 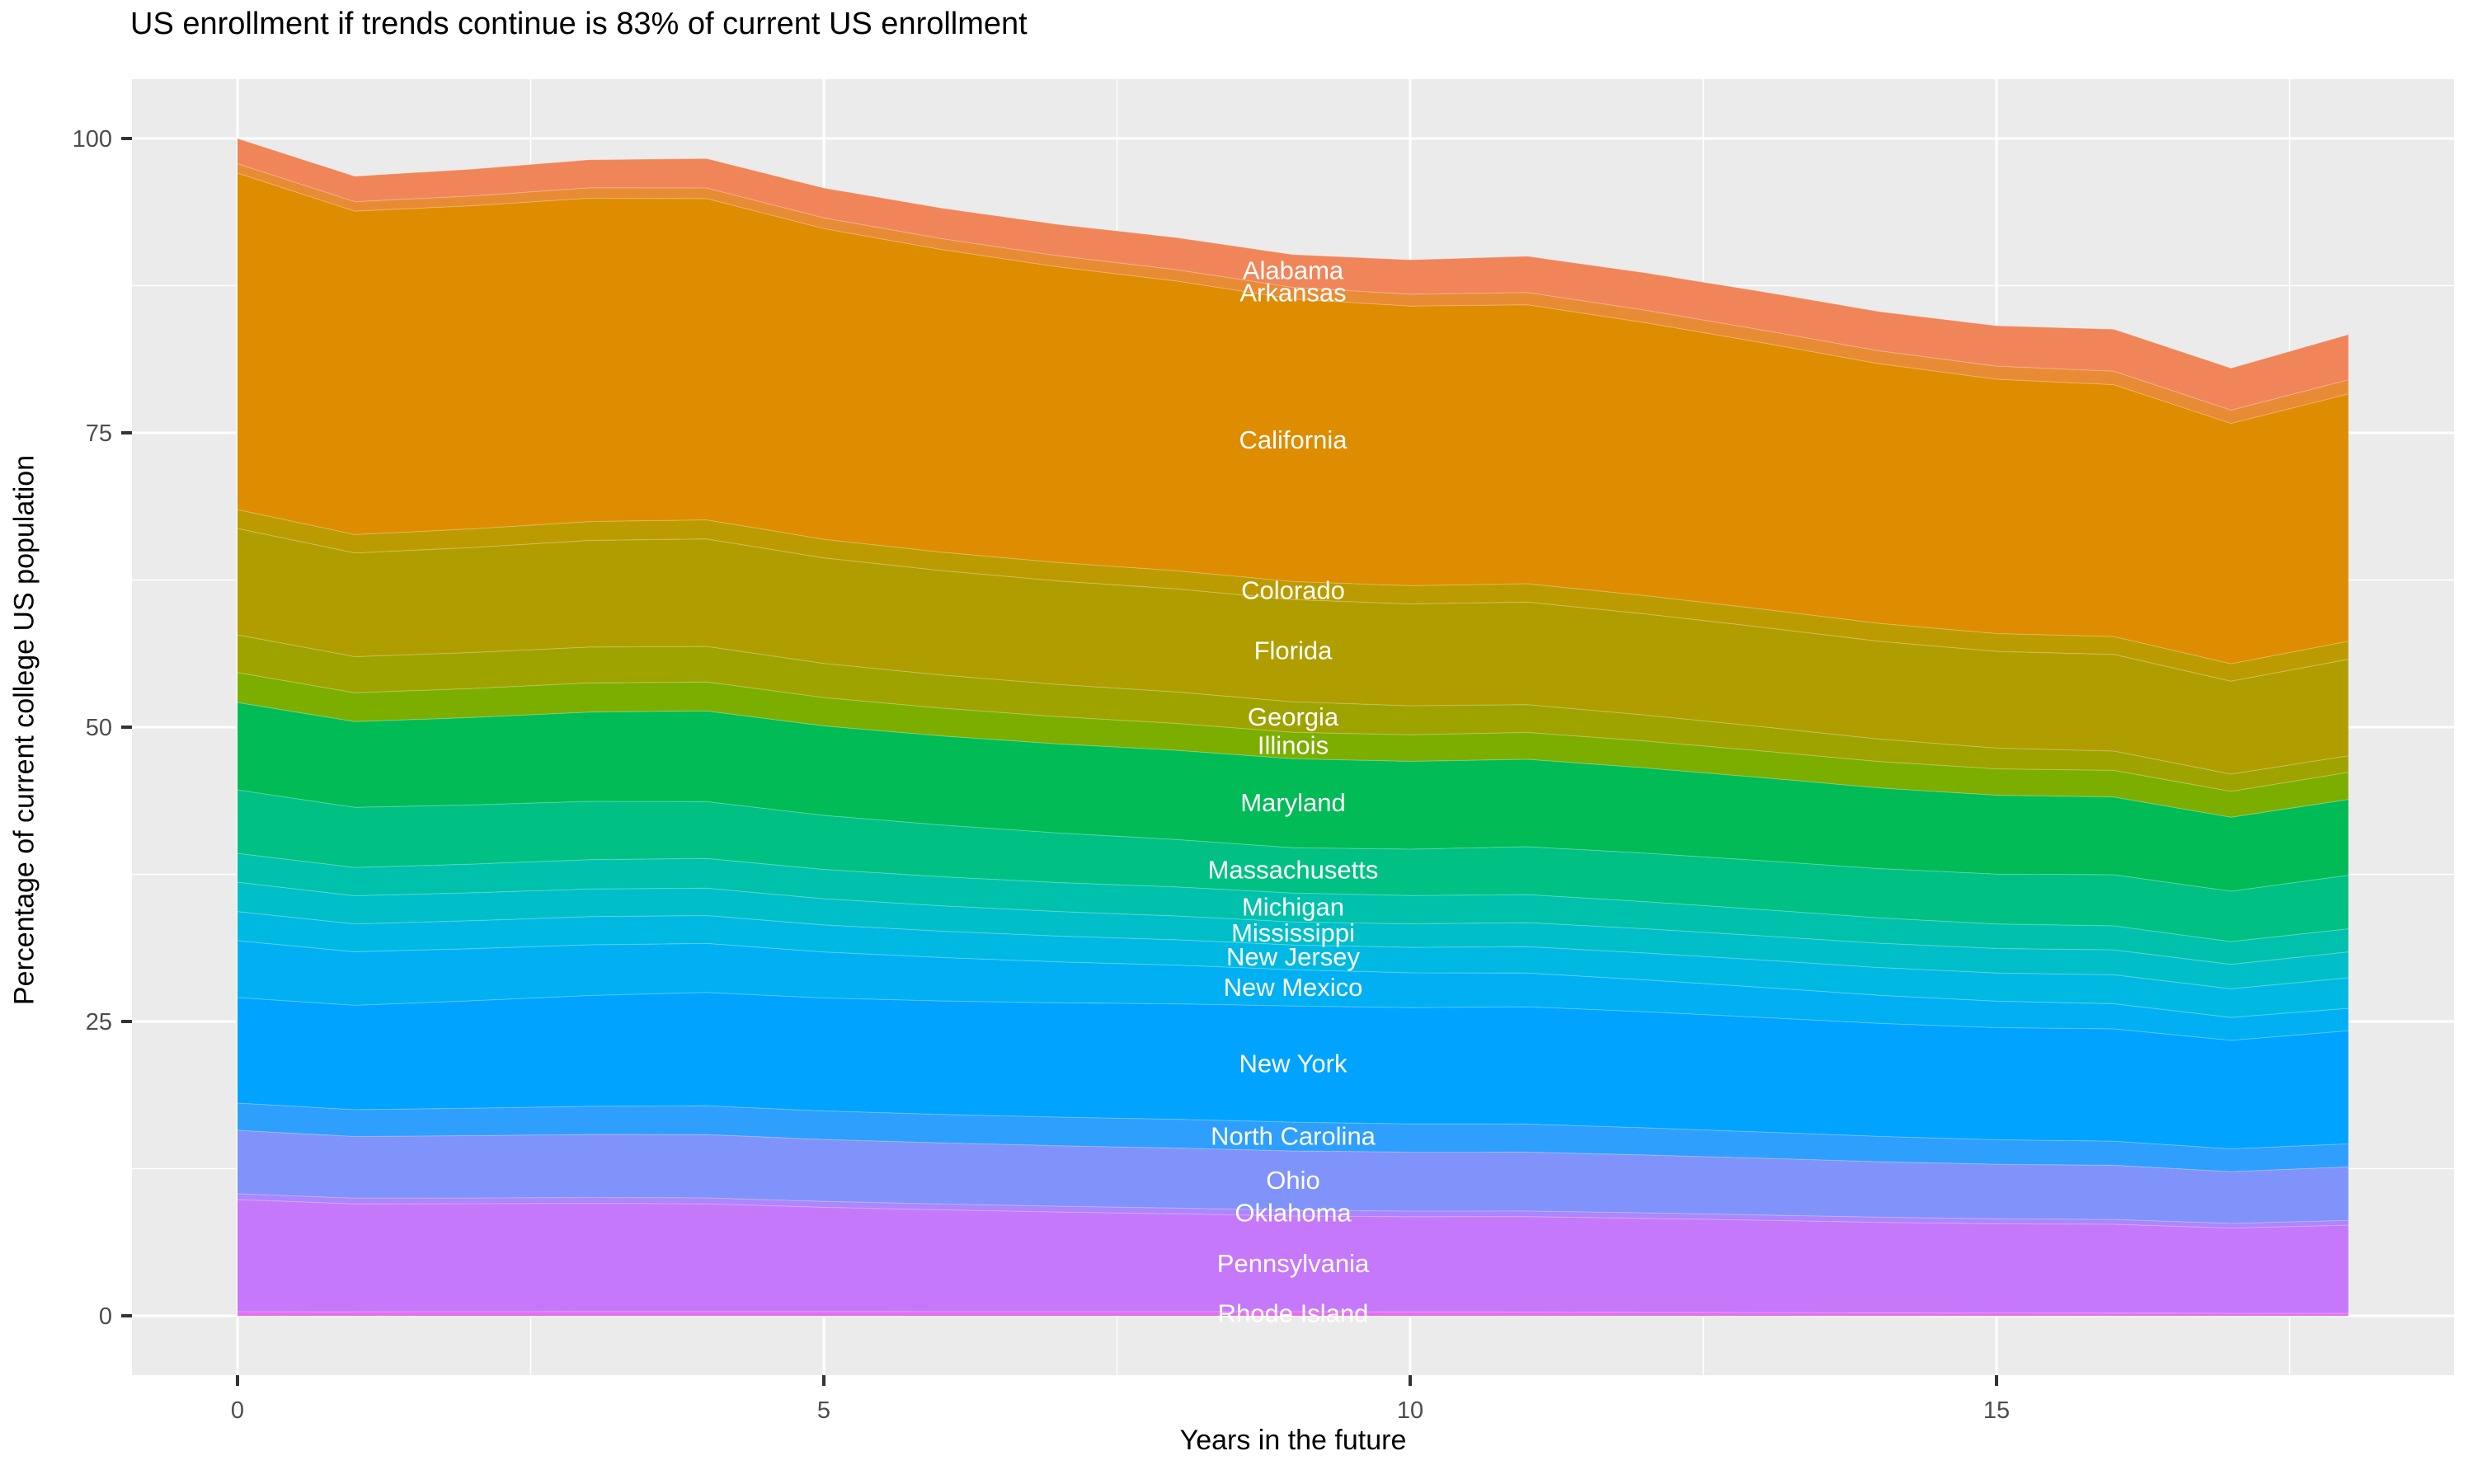 What do you see at coordinates (99, 433) in the screenshot?
I see `y-tick-label-3: 75` at bounding box center [99, 433].